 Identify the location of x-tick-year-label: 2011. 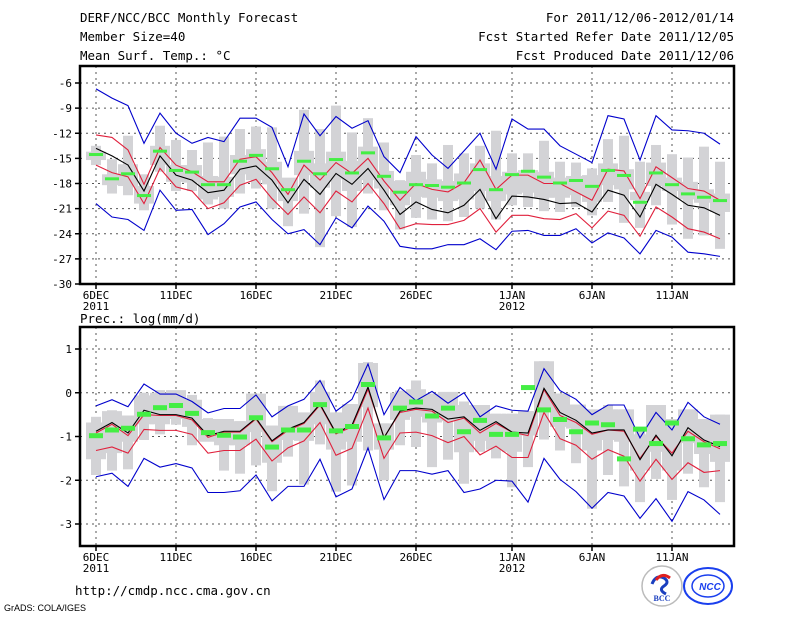
(96, 568).